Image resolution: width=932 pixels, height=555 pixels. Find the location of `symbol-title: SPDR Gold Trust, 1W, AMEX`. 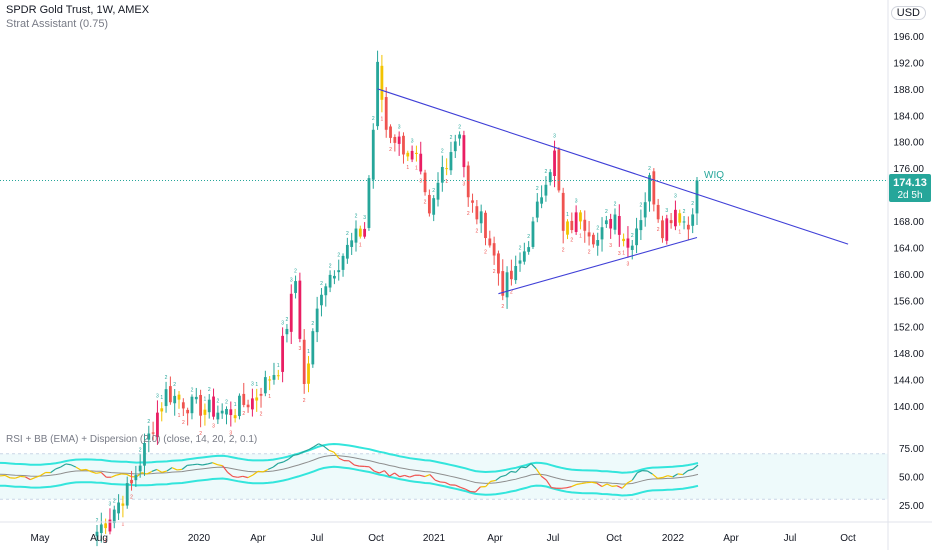

symbol-title: SPDR Gold Trust, 1W, AMEX is located at coordinates (77, 10).